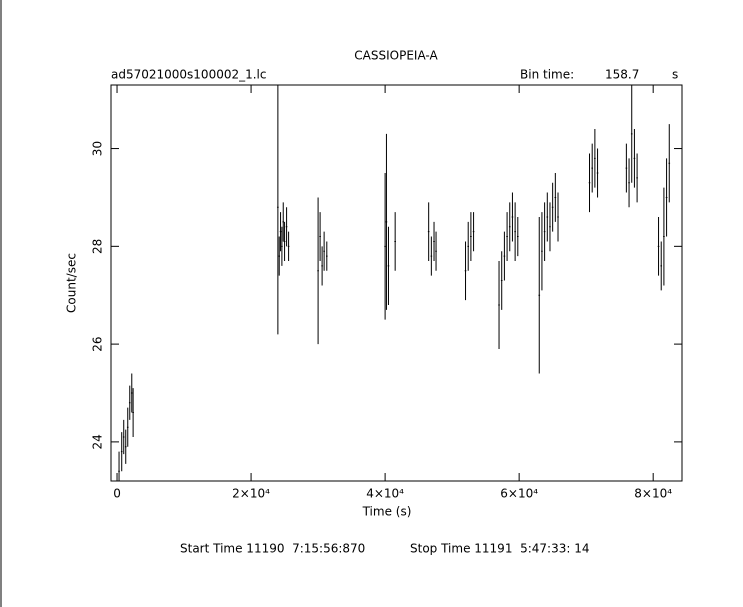 The height and width of the screenshot is (607, 743). I want to click on x-tick-label: 2×10⁴, so click(251, 494).